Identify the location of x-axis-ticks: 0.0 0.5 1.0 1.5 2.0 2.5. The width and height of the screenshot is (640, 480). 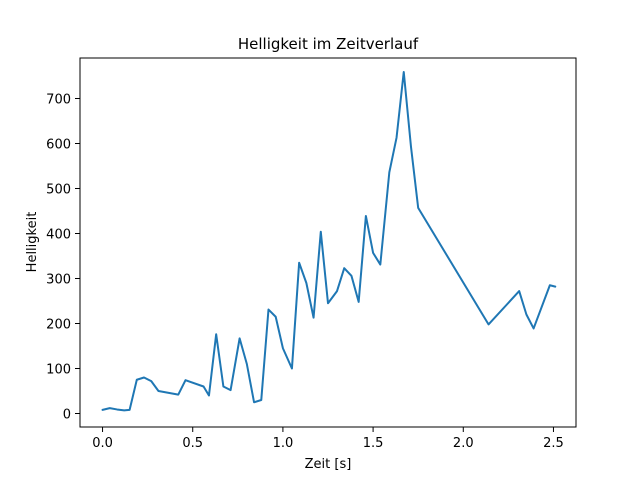
(328, 439).